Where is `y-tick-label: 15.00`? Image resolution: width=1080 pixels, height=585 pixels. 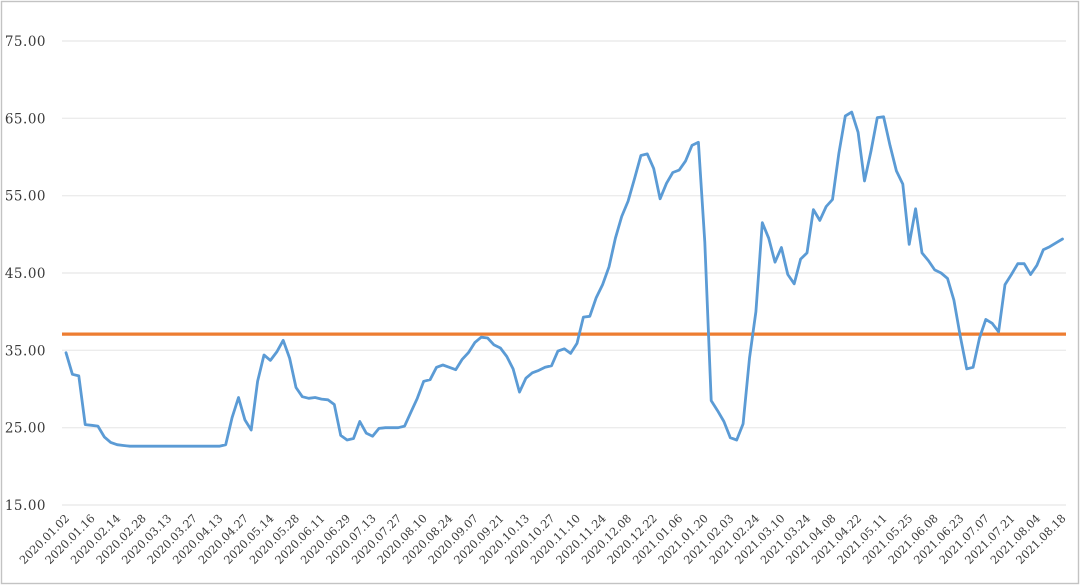
y-tick-label: 15.00 is located at coordinates (25, 506).